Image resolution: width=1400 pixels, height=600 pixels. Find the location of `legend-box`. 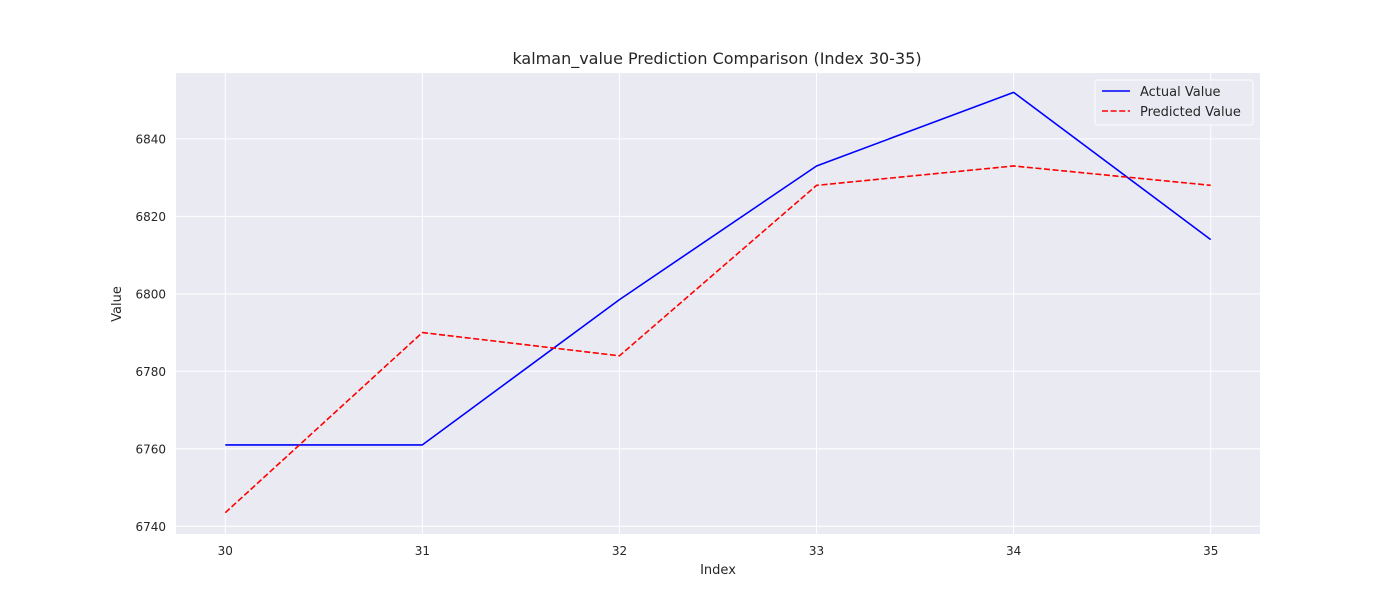

legend-box is located at coordinates (1174, 102).